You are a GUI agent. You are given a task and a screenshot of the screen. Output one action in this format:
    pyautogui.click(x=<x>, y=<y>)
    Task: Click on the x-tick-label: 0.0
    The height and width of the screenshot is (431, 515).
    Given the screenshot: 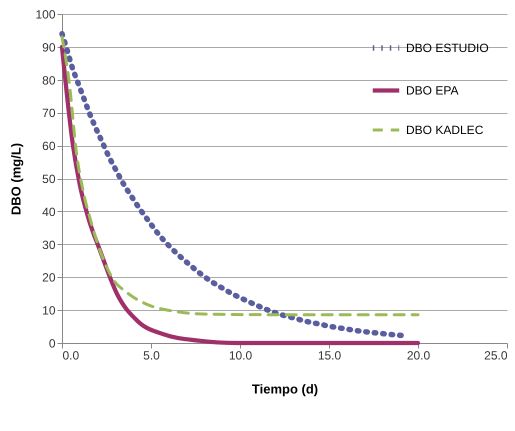 What is the action you would take?
    pyautogui.click(x=71, y=355)
    